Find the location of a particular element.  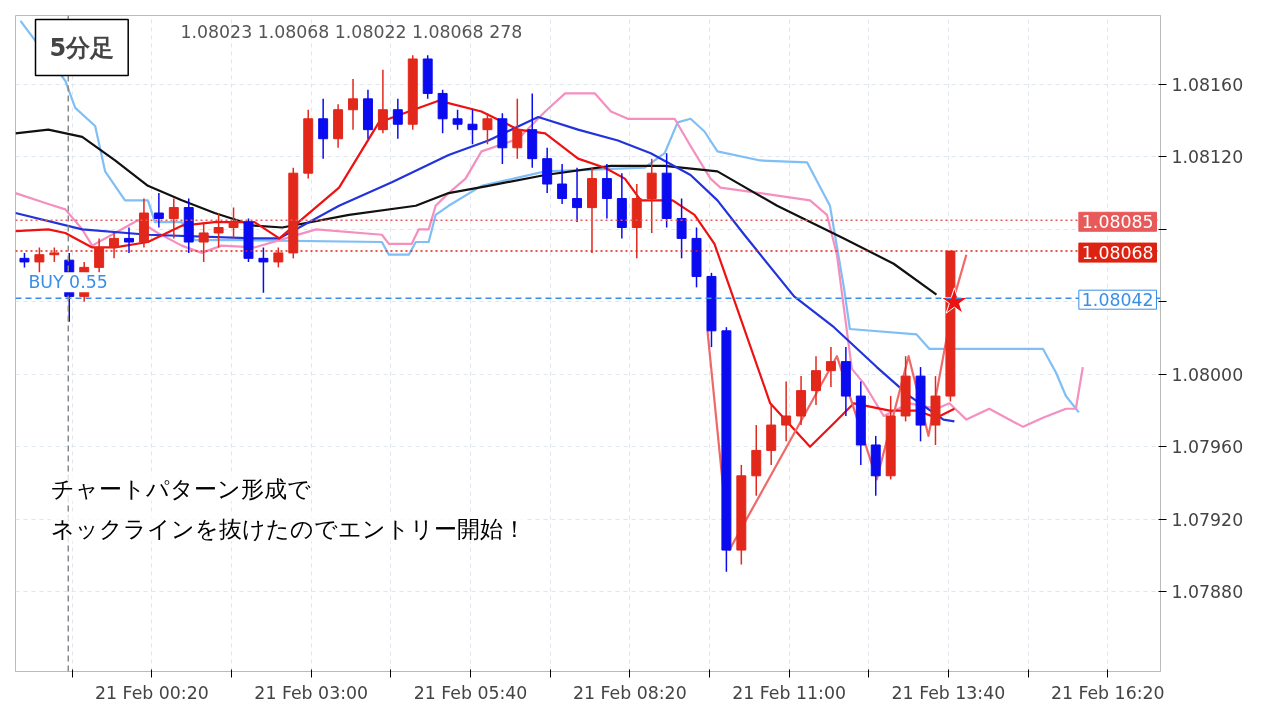

x-tick-label: 21 Feb 13:40 is located at coordinates (948, 692).